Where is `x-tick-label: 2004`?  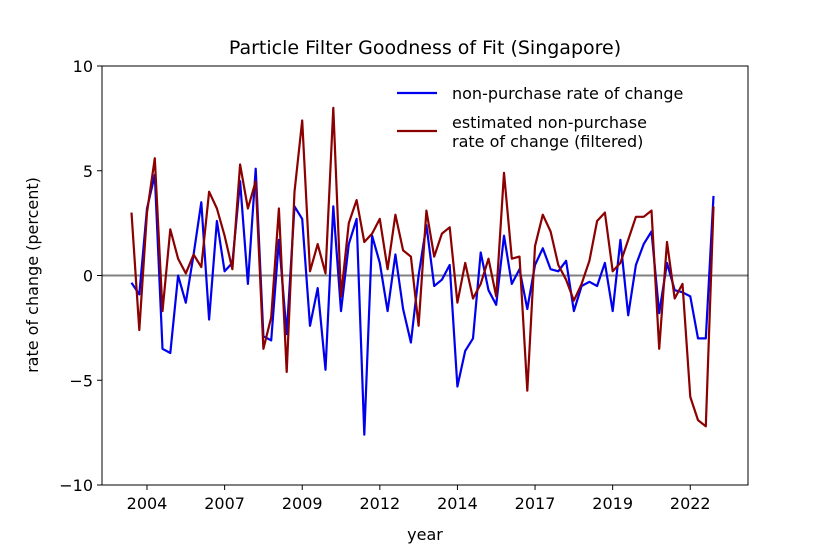 x-tick-label: 2004 is located at coordinates (147, 503).